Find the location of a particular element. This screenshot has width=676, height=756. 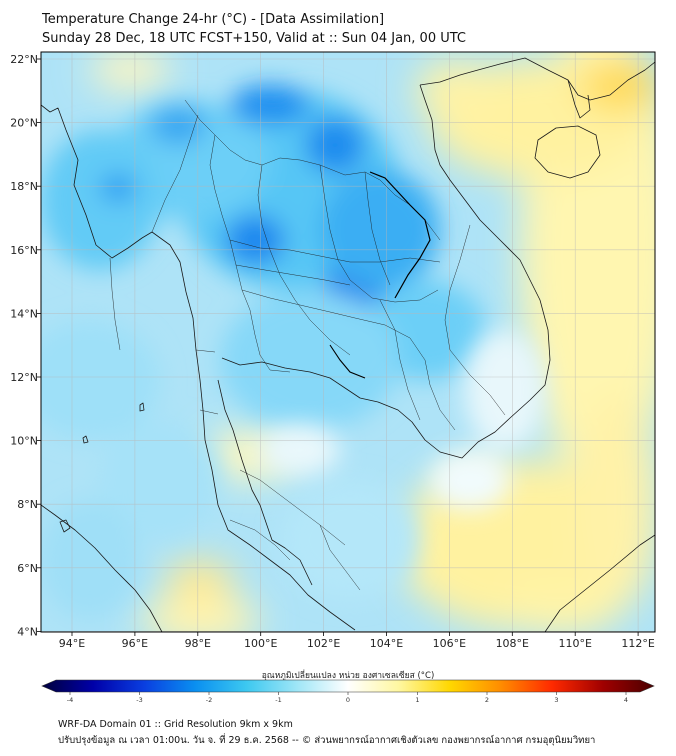

mekong-boundary is located at coordinates (400, 235).